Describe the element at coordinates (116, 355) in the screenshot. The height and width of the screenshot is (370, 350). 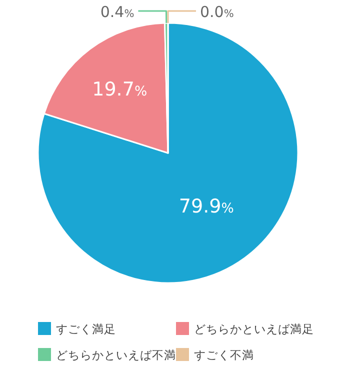
I see `legend-label: どちらかといえば不満` at that location.